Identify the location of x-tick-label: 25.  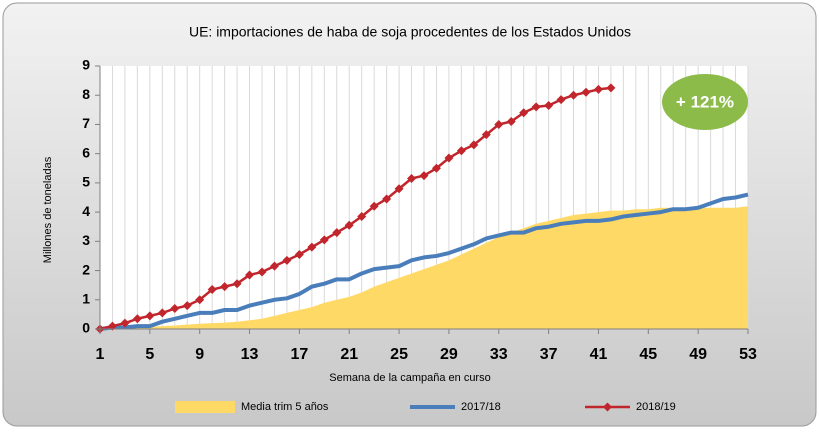
(399, 354).